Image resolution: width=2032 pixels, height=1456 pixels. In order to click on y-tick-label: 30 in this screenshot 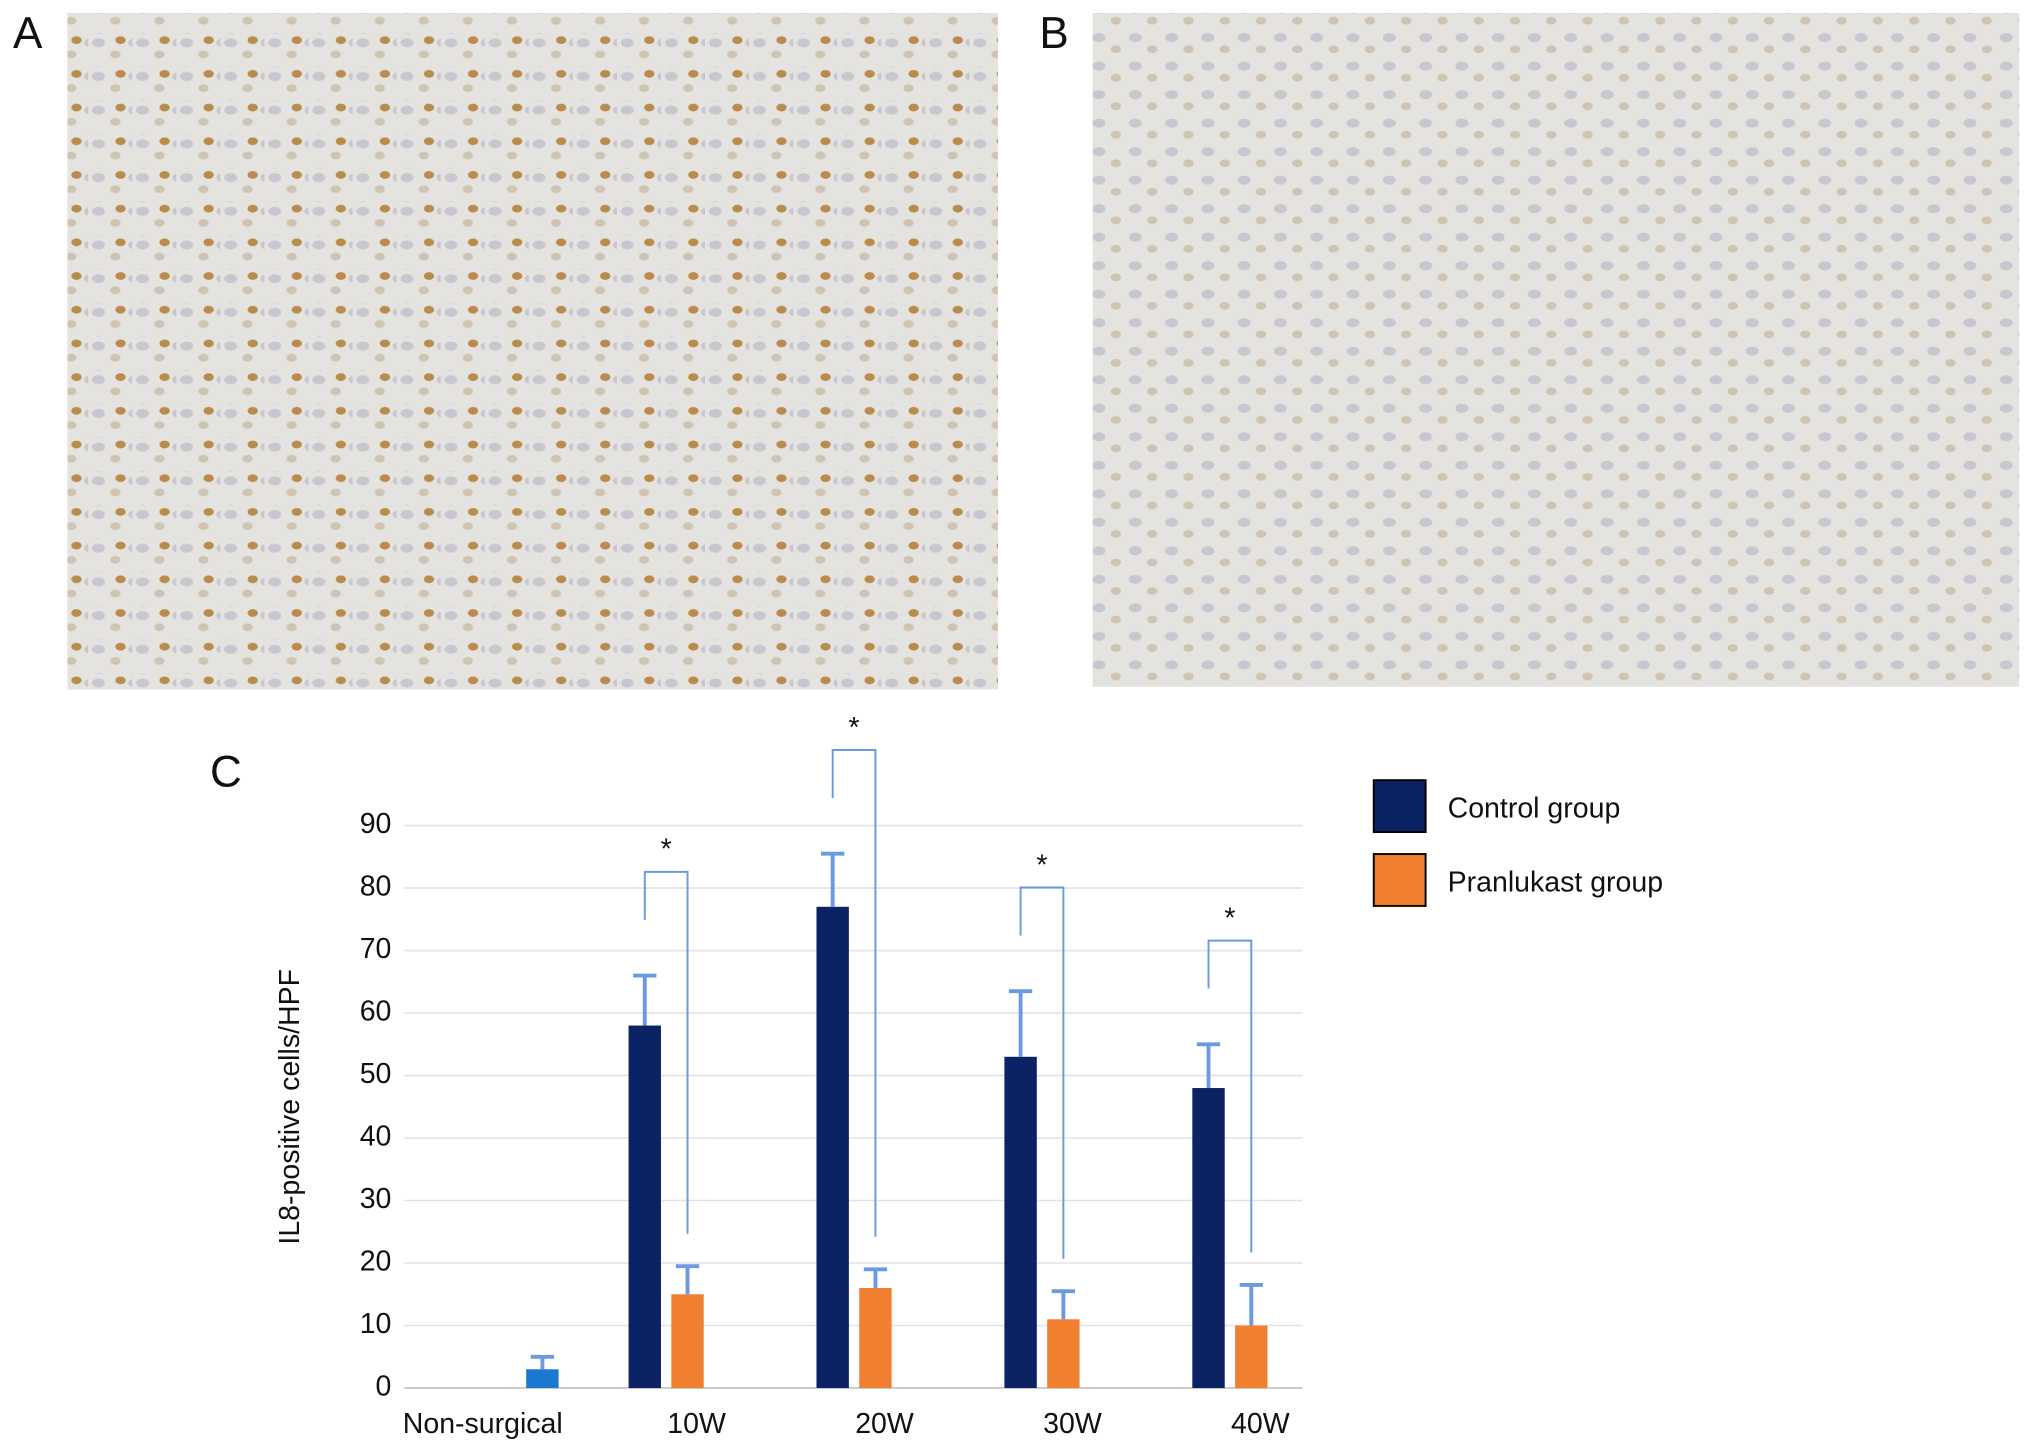, I will do `click(376, 1199)`.